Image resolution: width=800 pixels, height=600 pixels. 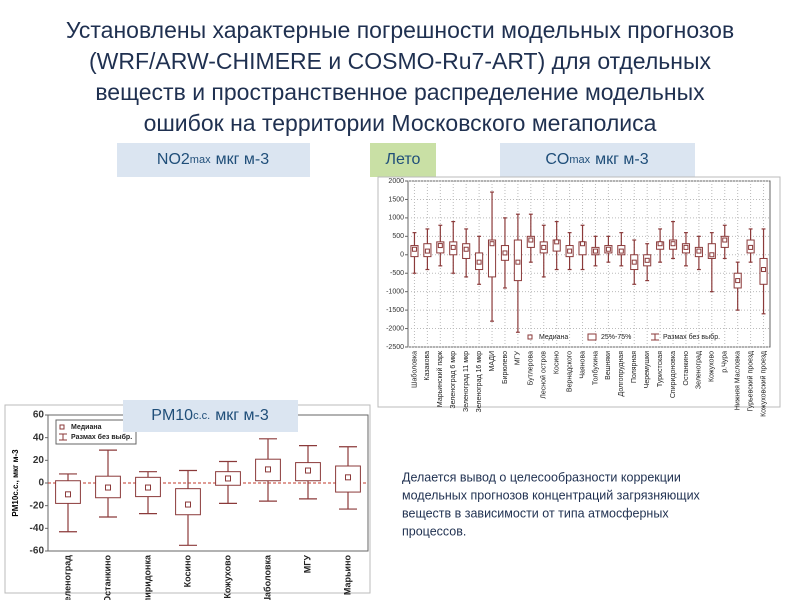 I want to click on y-tick-label: -20, so click(x=37, y=505).